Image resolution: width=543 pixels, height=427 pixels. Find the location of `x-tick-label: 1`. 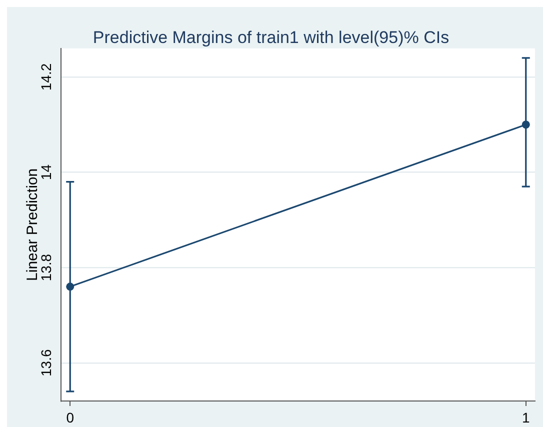

x-tick-label: 1 is located at coordinates (526, 417).